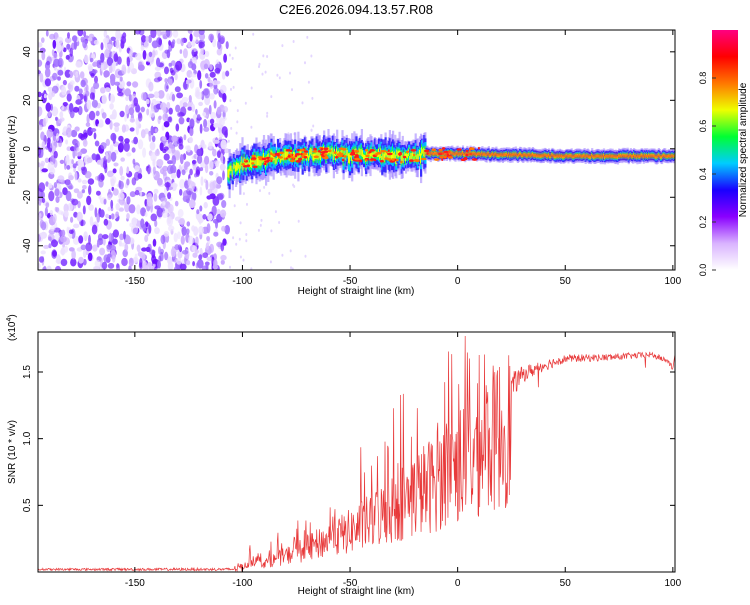  Describe the element at coordinates (566, 281) in the screenshot. I see `x-tick-label: 50` at that location.